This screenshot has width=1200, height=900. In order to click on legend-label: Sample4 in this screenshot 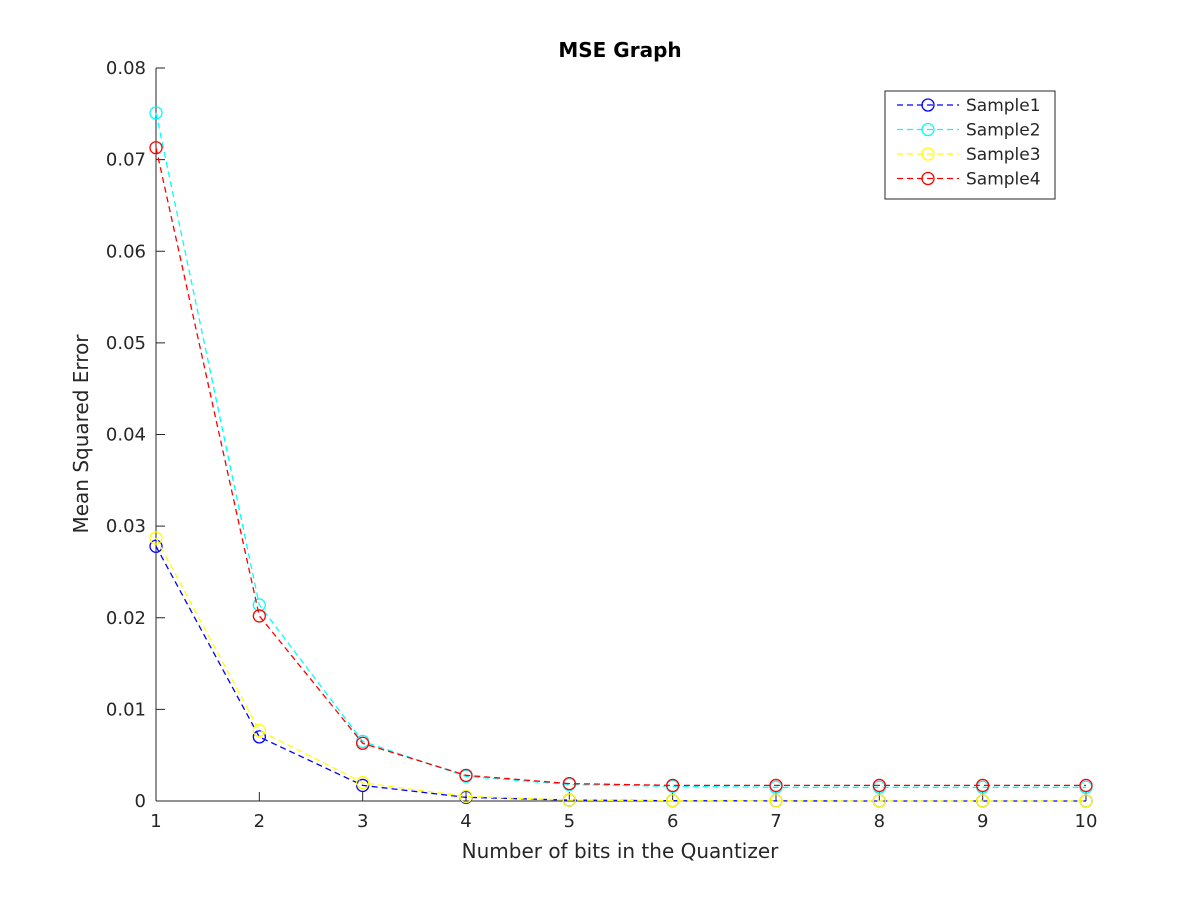, I will do `click(1003, 180)`.